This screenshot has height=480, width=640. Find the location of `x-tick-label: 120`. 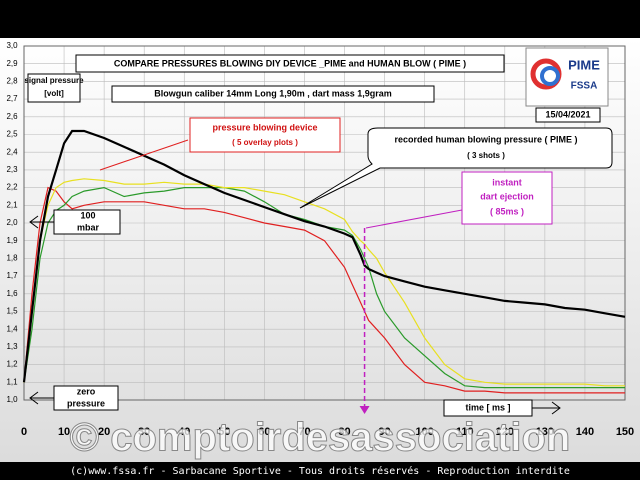

x-tick-label: 120 is located at coordinates (505, 432).